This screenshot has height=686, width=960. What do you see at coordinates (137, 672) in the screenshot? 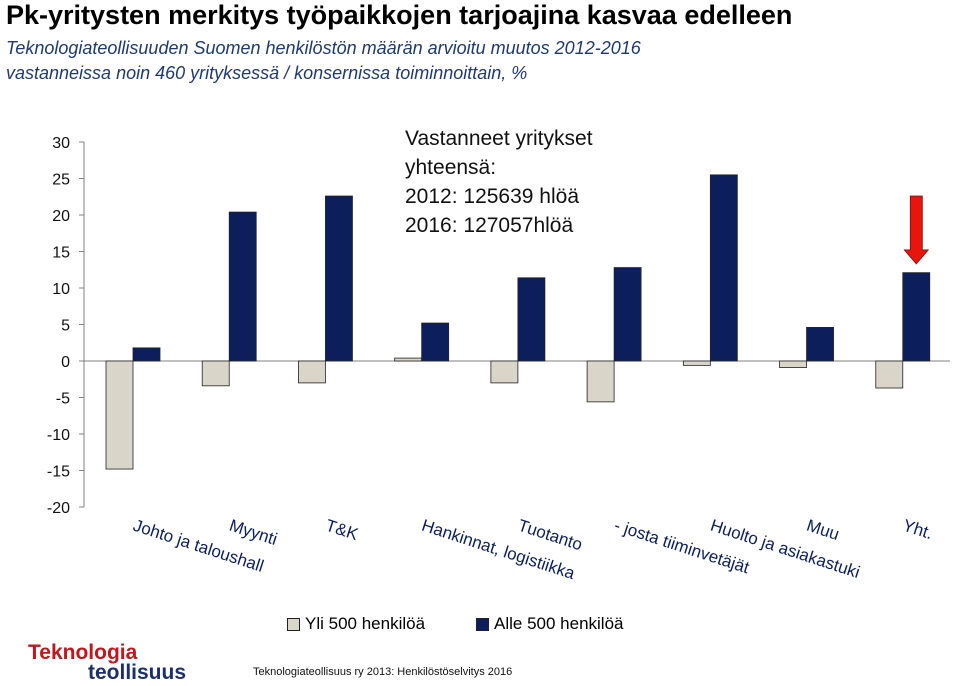
I see `logo-text-line2: teollisuus` at bounding box center [137, 672].